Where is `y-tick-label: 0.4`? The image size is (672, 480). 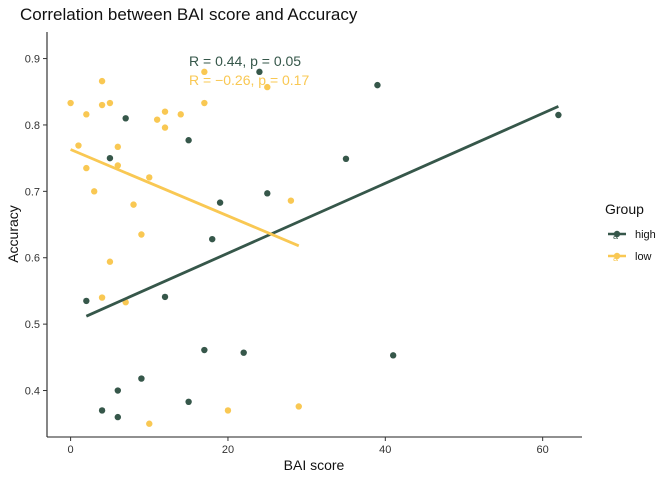
y-tick-label: 0.4 is located at coordinates (32, 392).